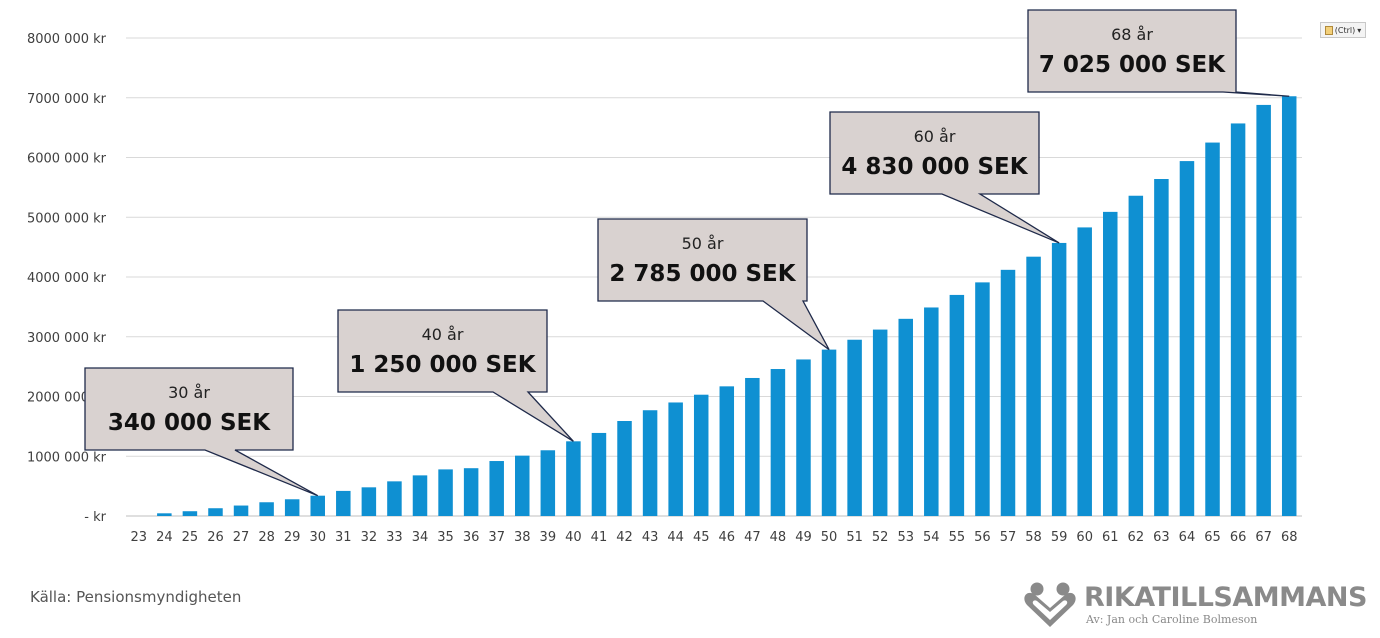 The height and width of the screenshot is (638, 1380). I want to click on x-tick-label: 67, so click(1263, 537).